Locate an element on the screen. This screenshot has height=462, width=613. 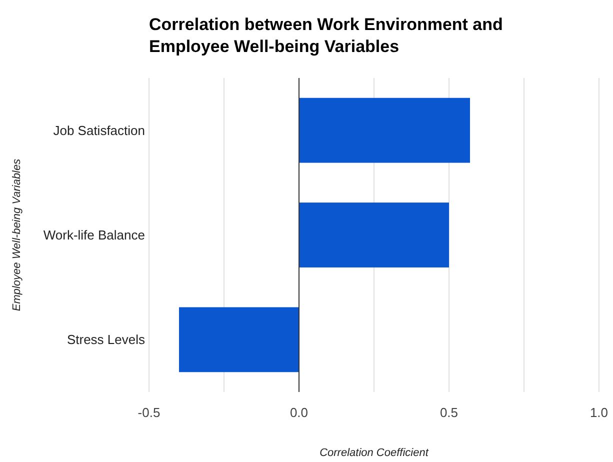
y-tick-label: Stress Levels is located at coordinates (106, 340).